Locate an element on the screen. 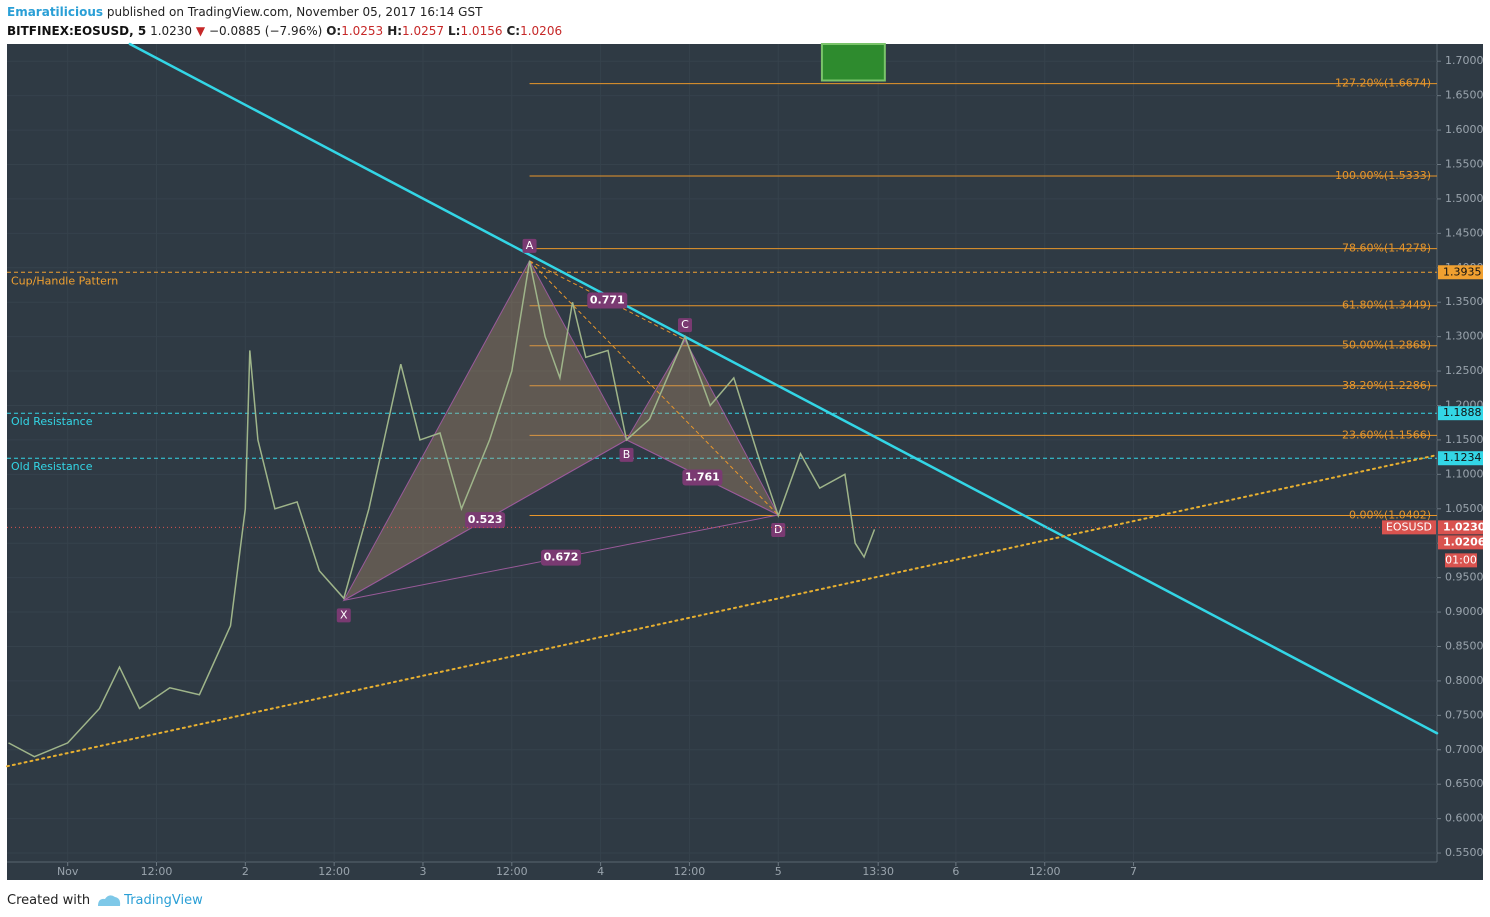 Image resolution: width=1490 pixels, height=917 pixels. y-tick-label: 0.5500 is located at coordinates (1464, 852).